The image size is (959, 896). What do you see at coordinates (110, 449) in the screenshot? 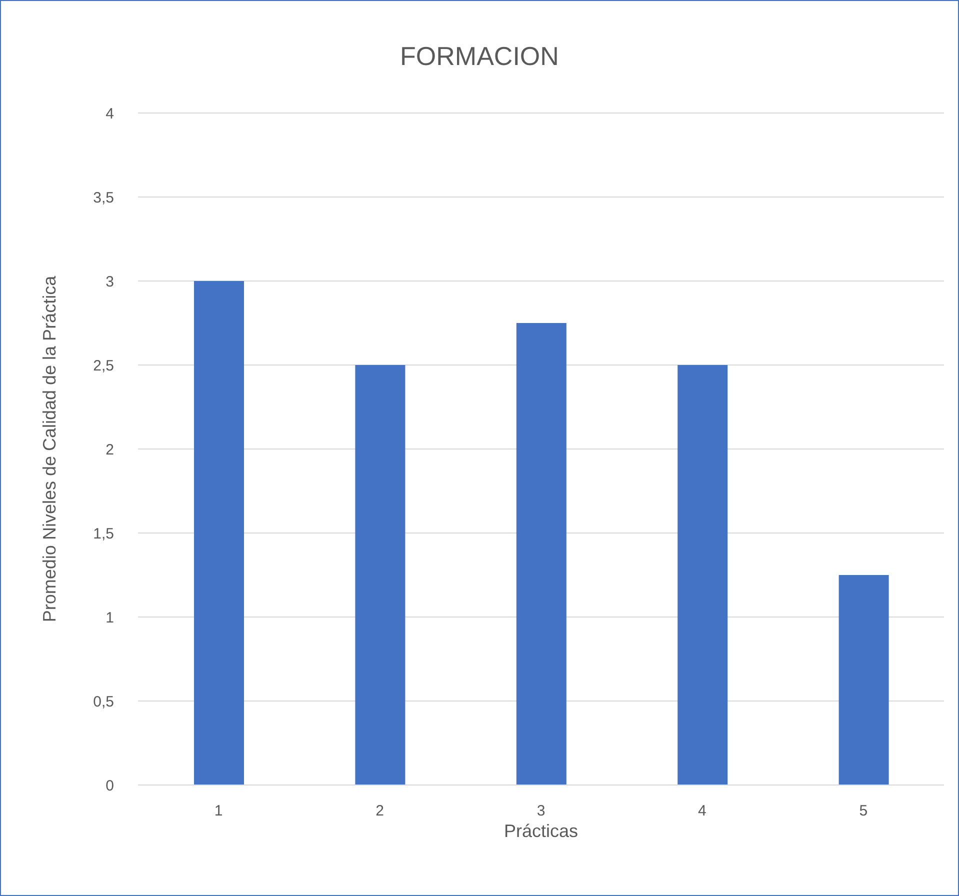
I see `y-tick-label: 2` at bounding box center [110, 449].